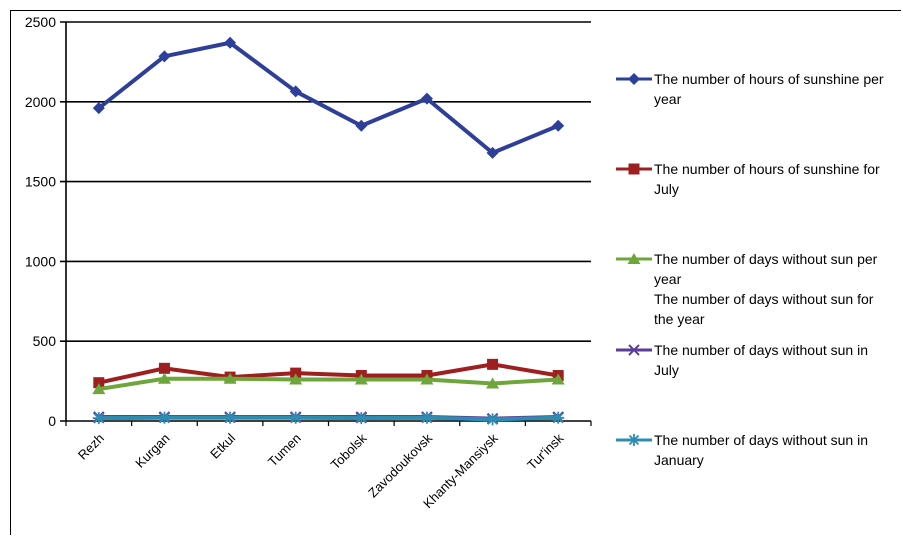  What do you see at coordinates (349, 451) in the screenshot?
I see `x-category-label: Tobolsk` at bounding box center [349, 451].